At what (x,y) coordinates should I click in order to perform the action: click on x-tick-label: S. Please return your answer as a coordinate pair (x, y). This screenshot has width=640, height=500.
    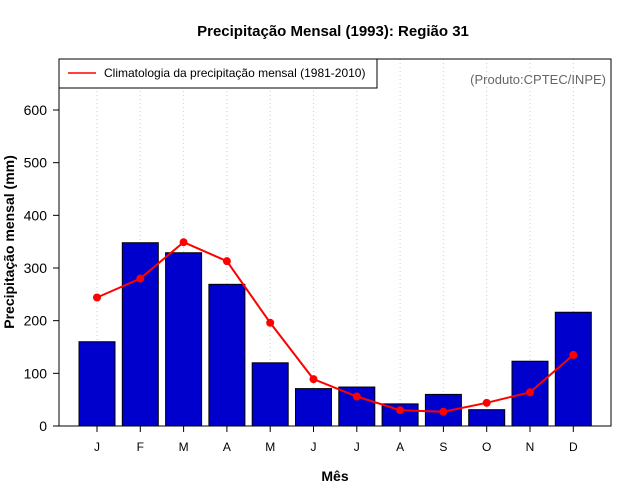
    Looking at the image, I should click on (443, 447).